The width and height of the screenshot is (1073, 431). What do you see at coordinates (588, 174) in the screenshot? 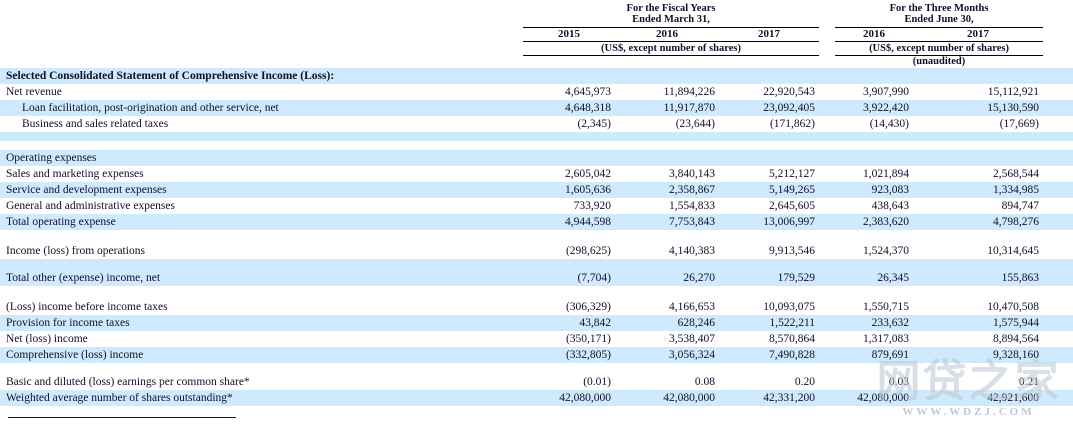
I see `cell-value: 2,605,042` at bounding box center [588, 174].